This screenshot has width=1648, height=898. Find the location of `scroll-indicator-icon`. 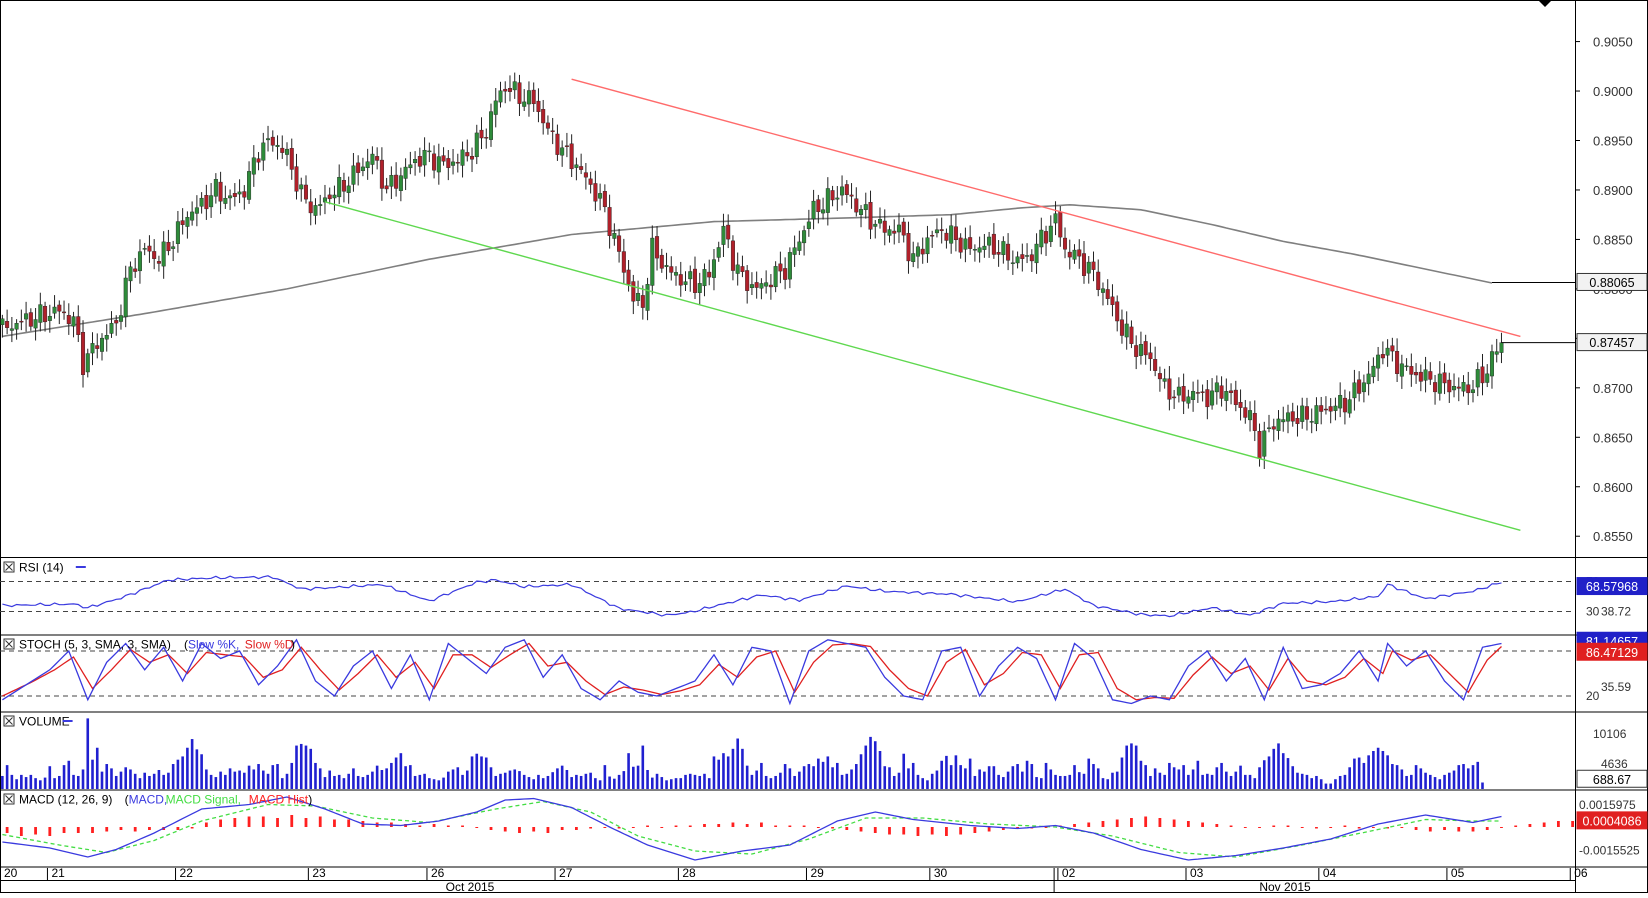

scroll-indicator-icon is located at coordinates (1545, 3).